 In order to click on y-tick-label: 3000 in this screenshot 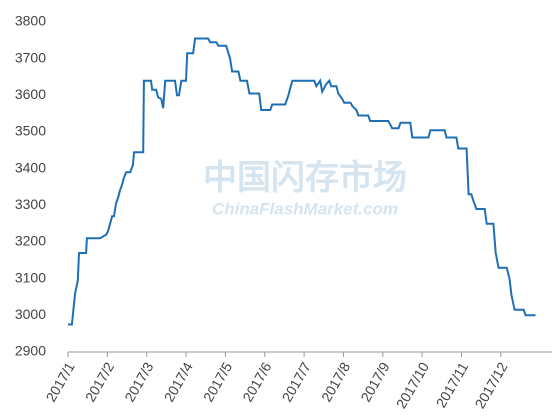, I will do `click(30, 314)`.